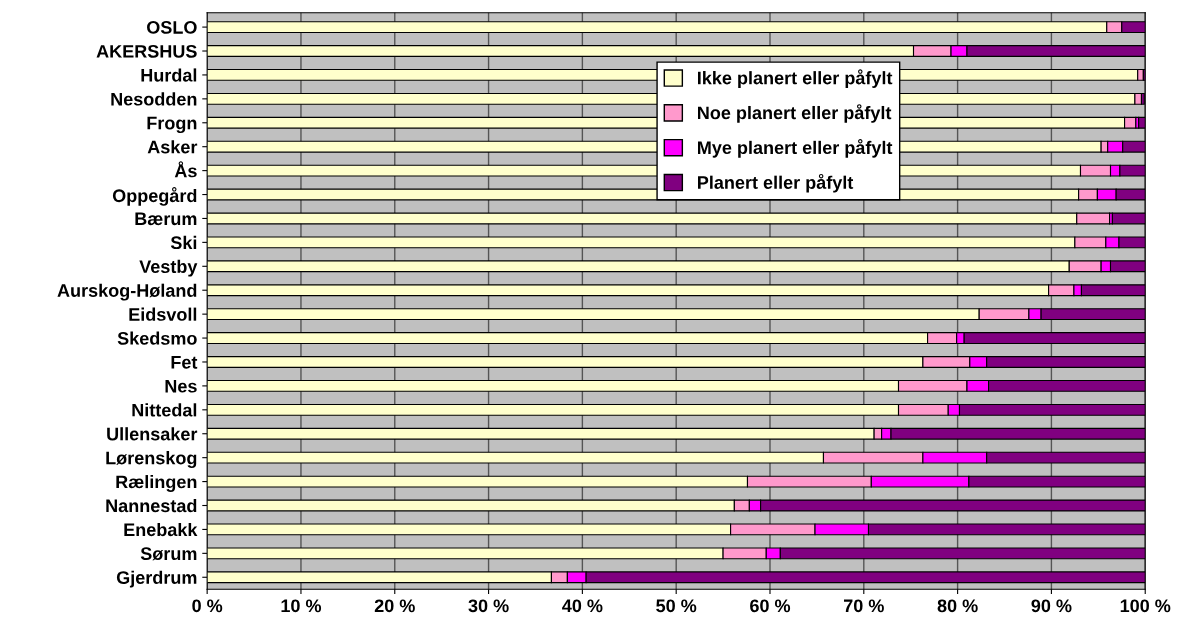  Describe the element at coordinates (146, 51) in the screenshot. I see `y-tick-label: AKERSHUS` at that location.